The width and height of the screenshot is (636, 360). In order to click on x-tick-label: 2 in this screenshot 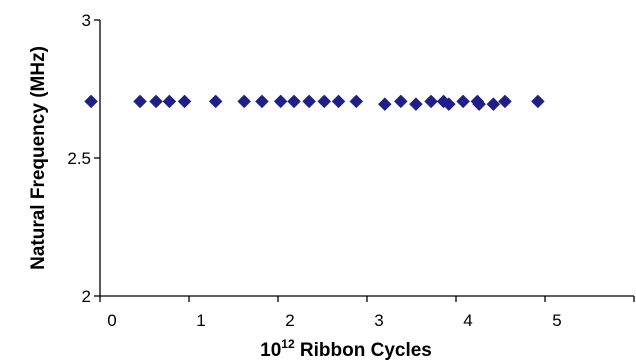, I will do `click(289, 320)`.